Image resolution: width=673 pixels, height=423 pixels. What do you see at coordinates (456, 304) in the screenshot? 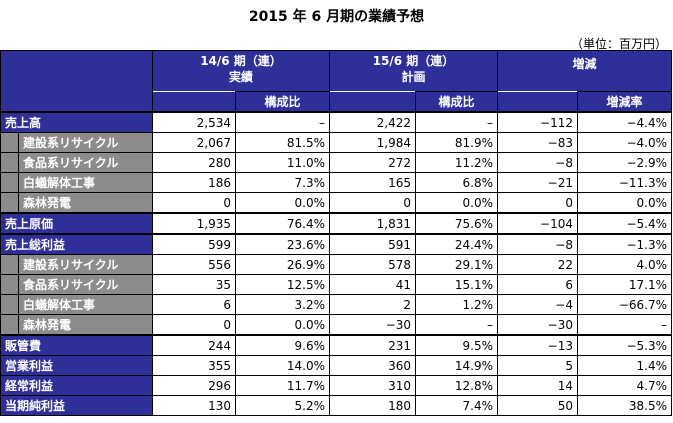
I see `fy15-ratio: 1.2%` at bounding box center [456, 304].